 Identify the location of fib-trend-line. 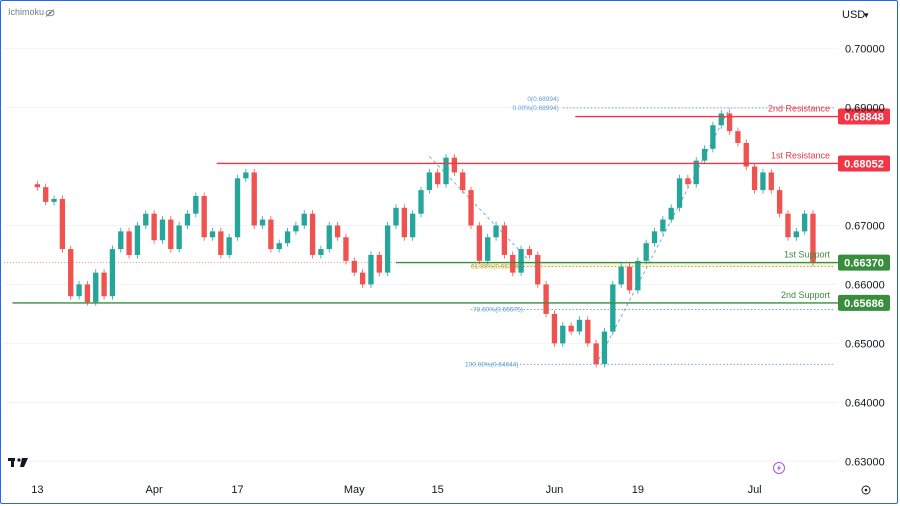
(662, 236).